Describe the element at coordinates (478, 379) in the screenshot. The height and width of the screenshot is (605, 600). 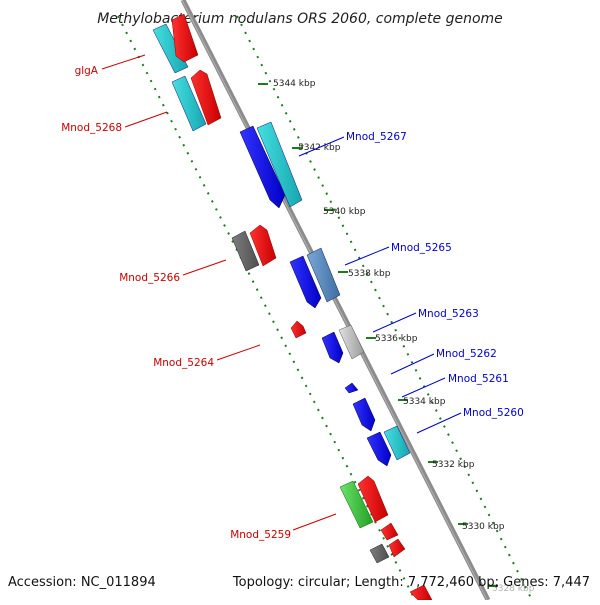
I see `gene-label-mnod-5261: Mnod_5261` at that location.